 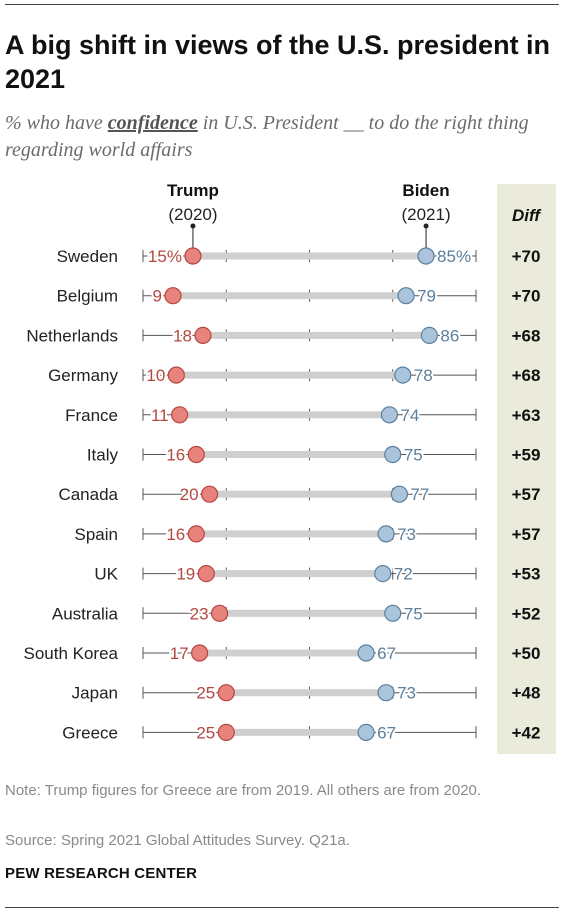 I want to click on biden-value-label: 78, so click(x=423, y=375).